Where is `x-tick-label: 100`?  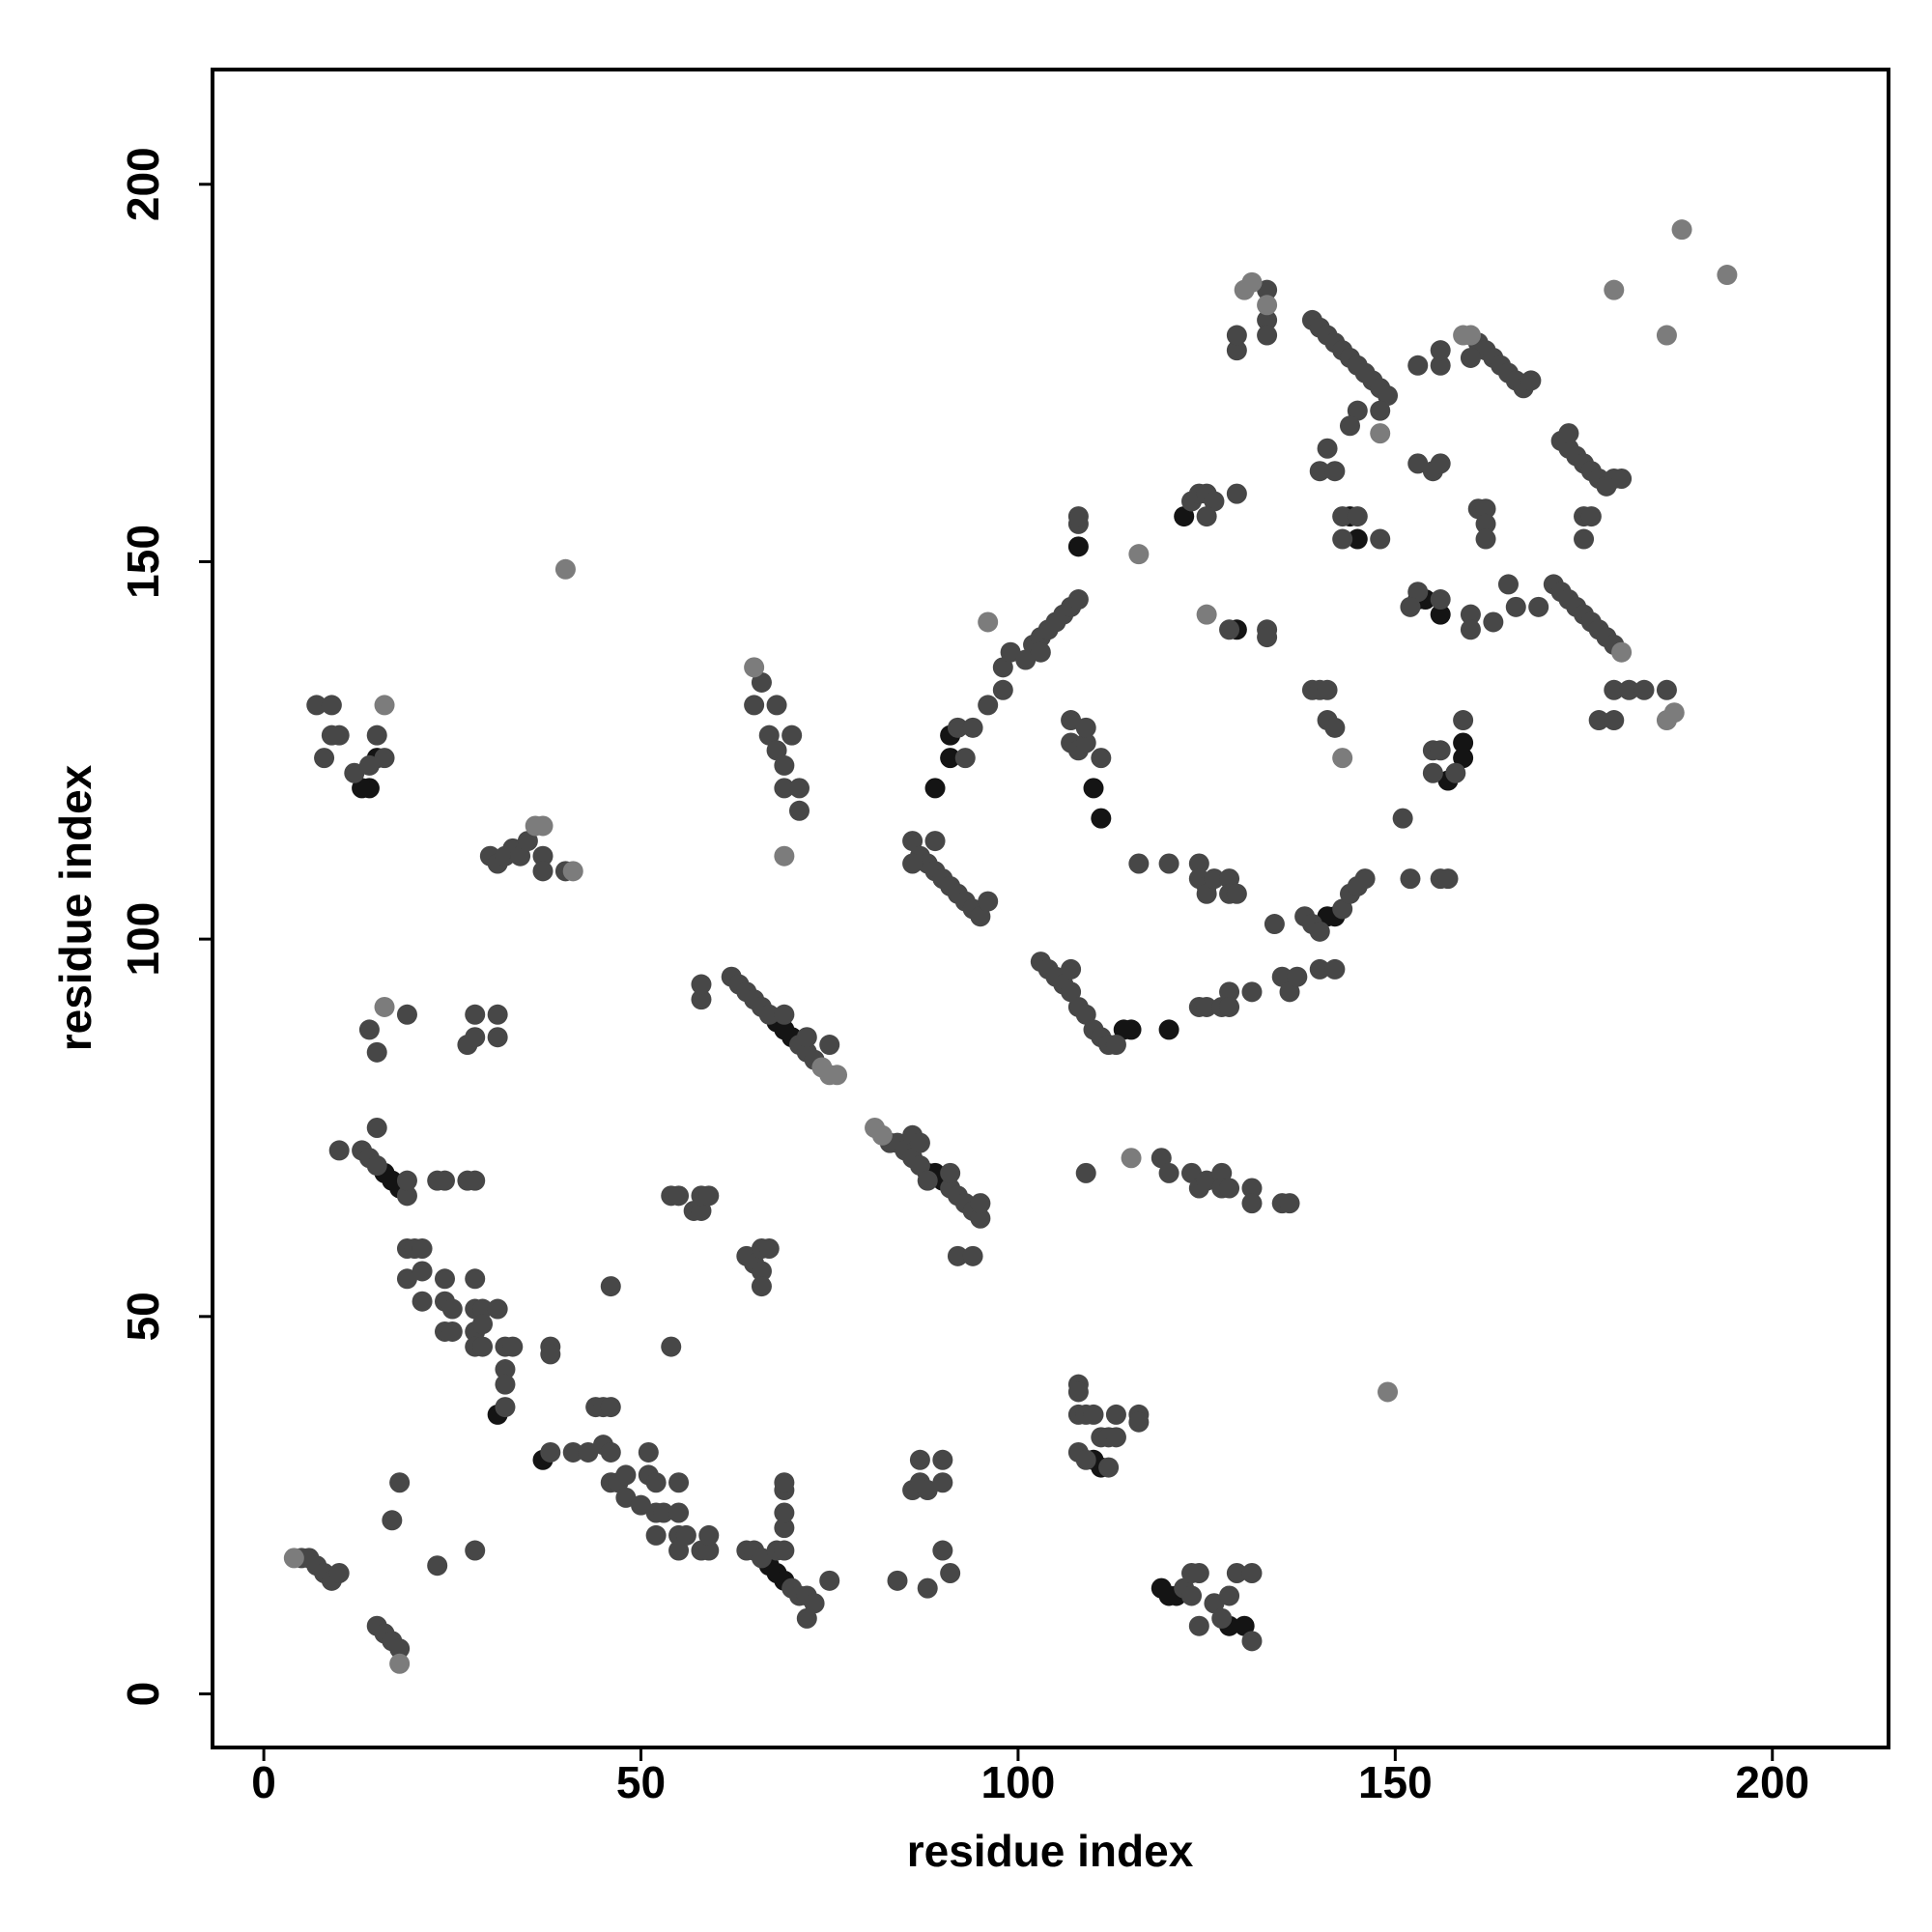
x-tick-label: 100 is located at coordinates (1018, 1782).